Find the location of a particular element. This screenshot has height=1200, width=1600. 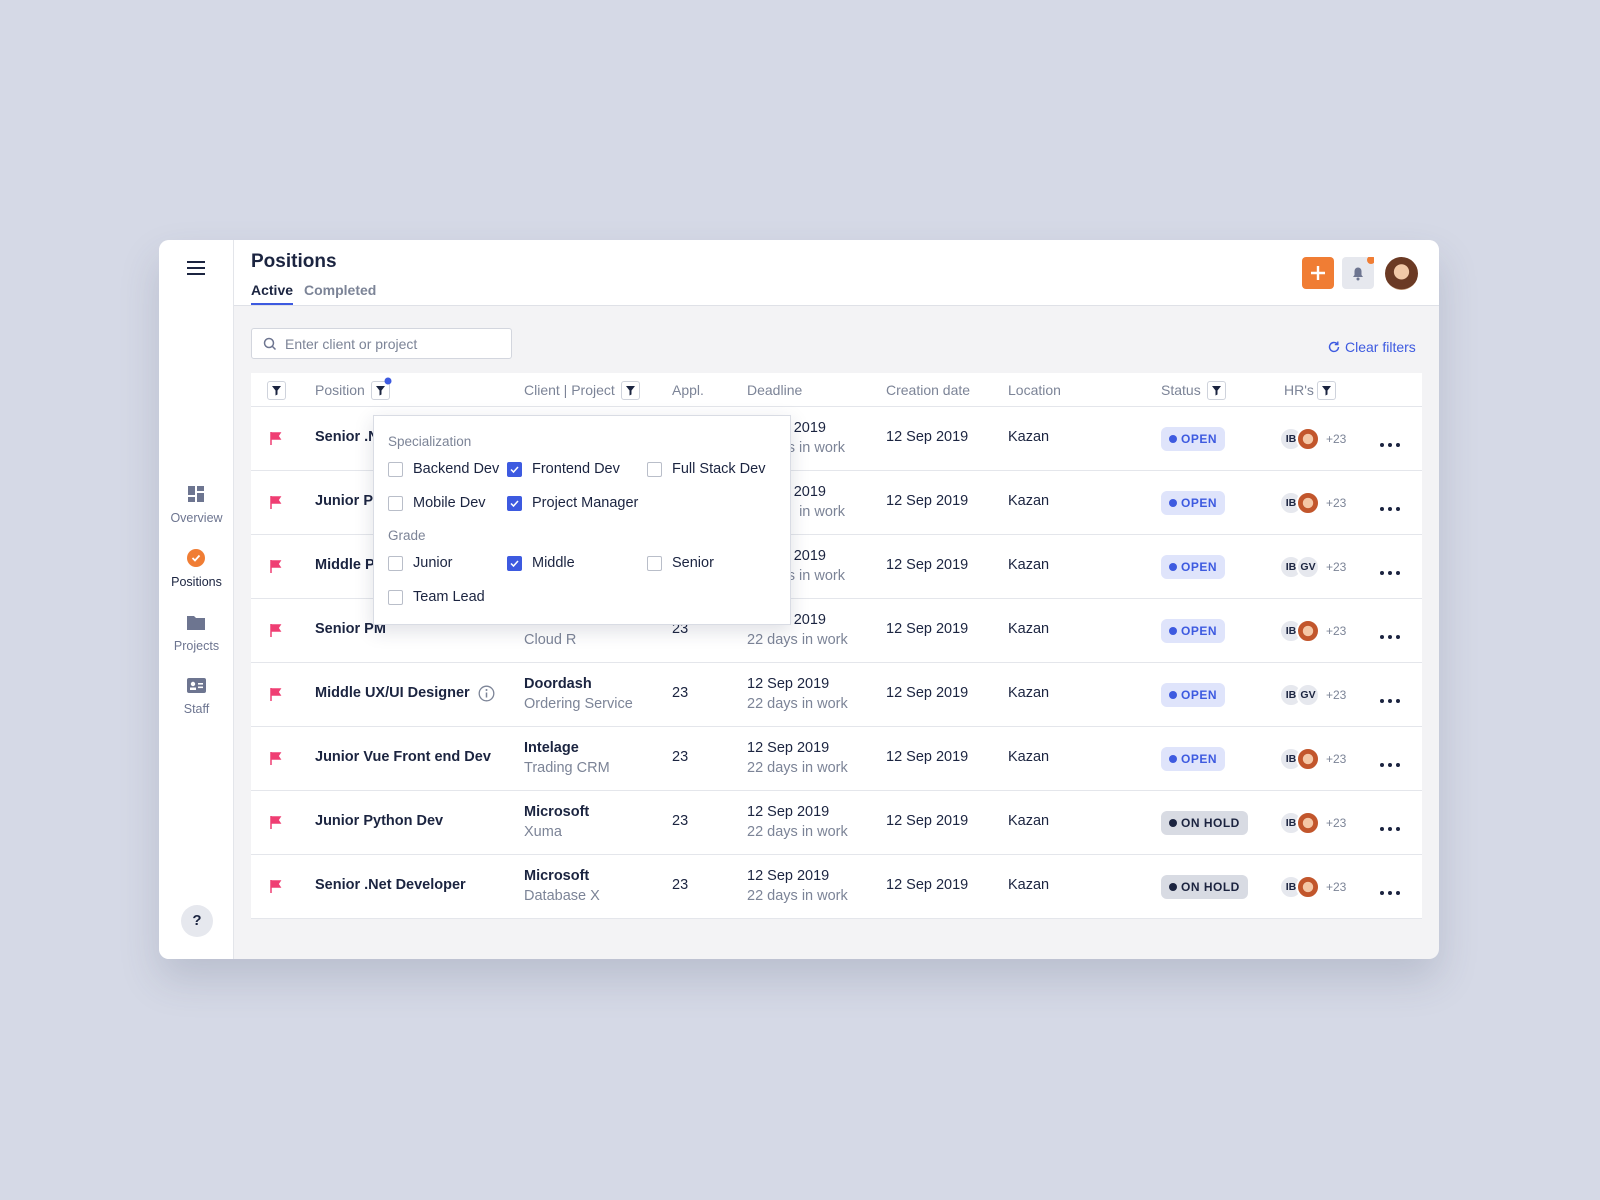

hr-avatar: GV is located at coordinates (1308, 695).